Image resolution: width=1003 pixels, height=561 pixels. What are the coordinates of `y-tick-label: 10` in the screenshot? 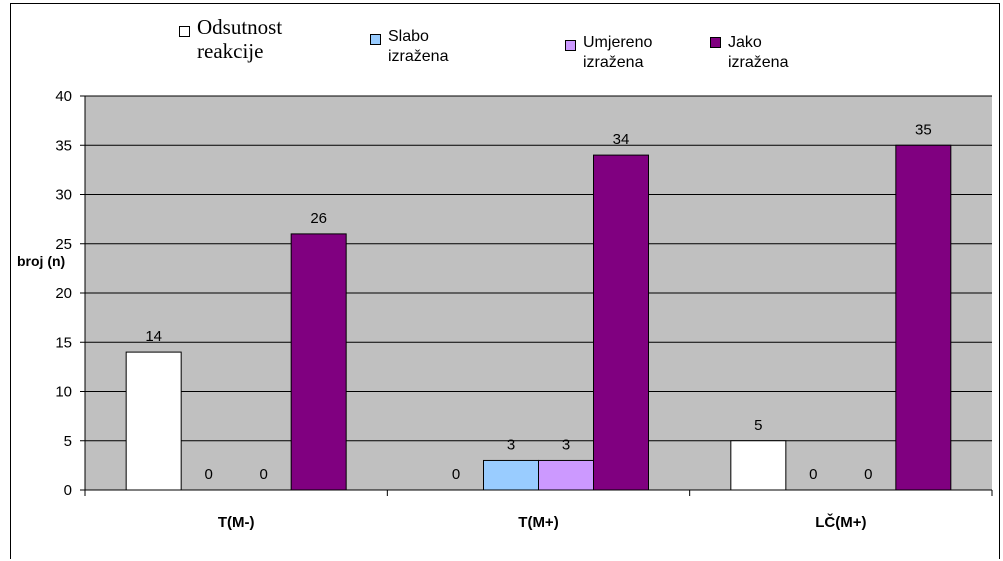 It's located at (63, 392).